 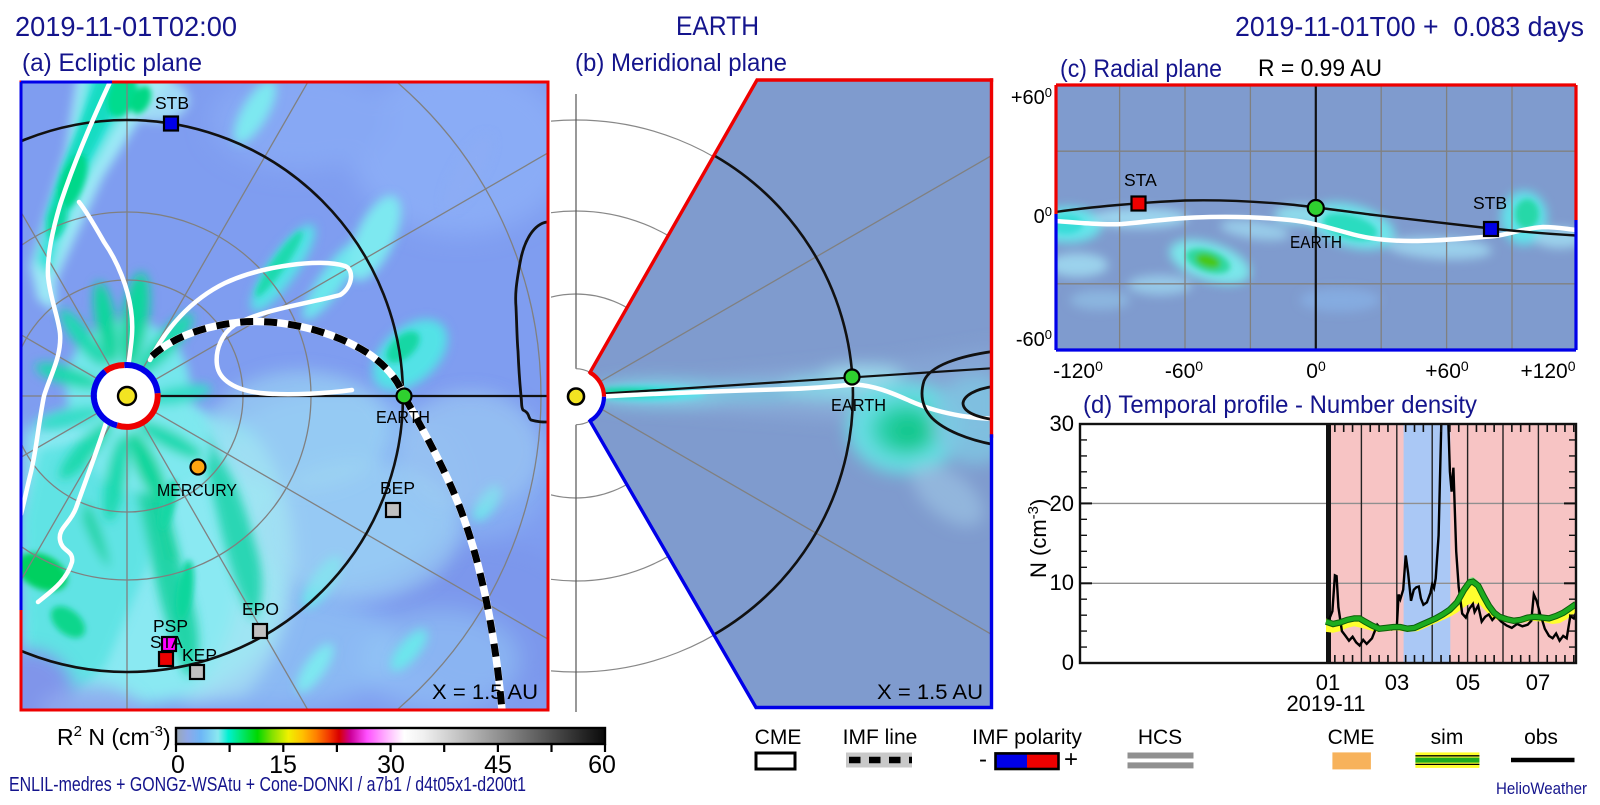 I want to click on svg-text: +1200, so click(x=1547, y=370).